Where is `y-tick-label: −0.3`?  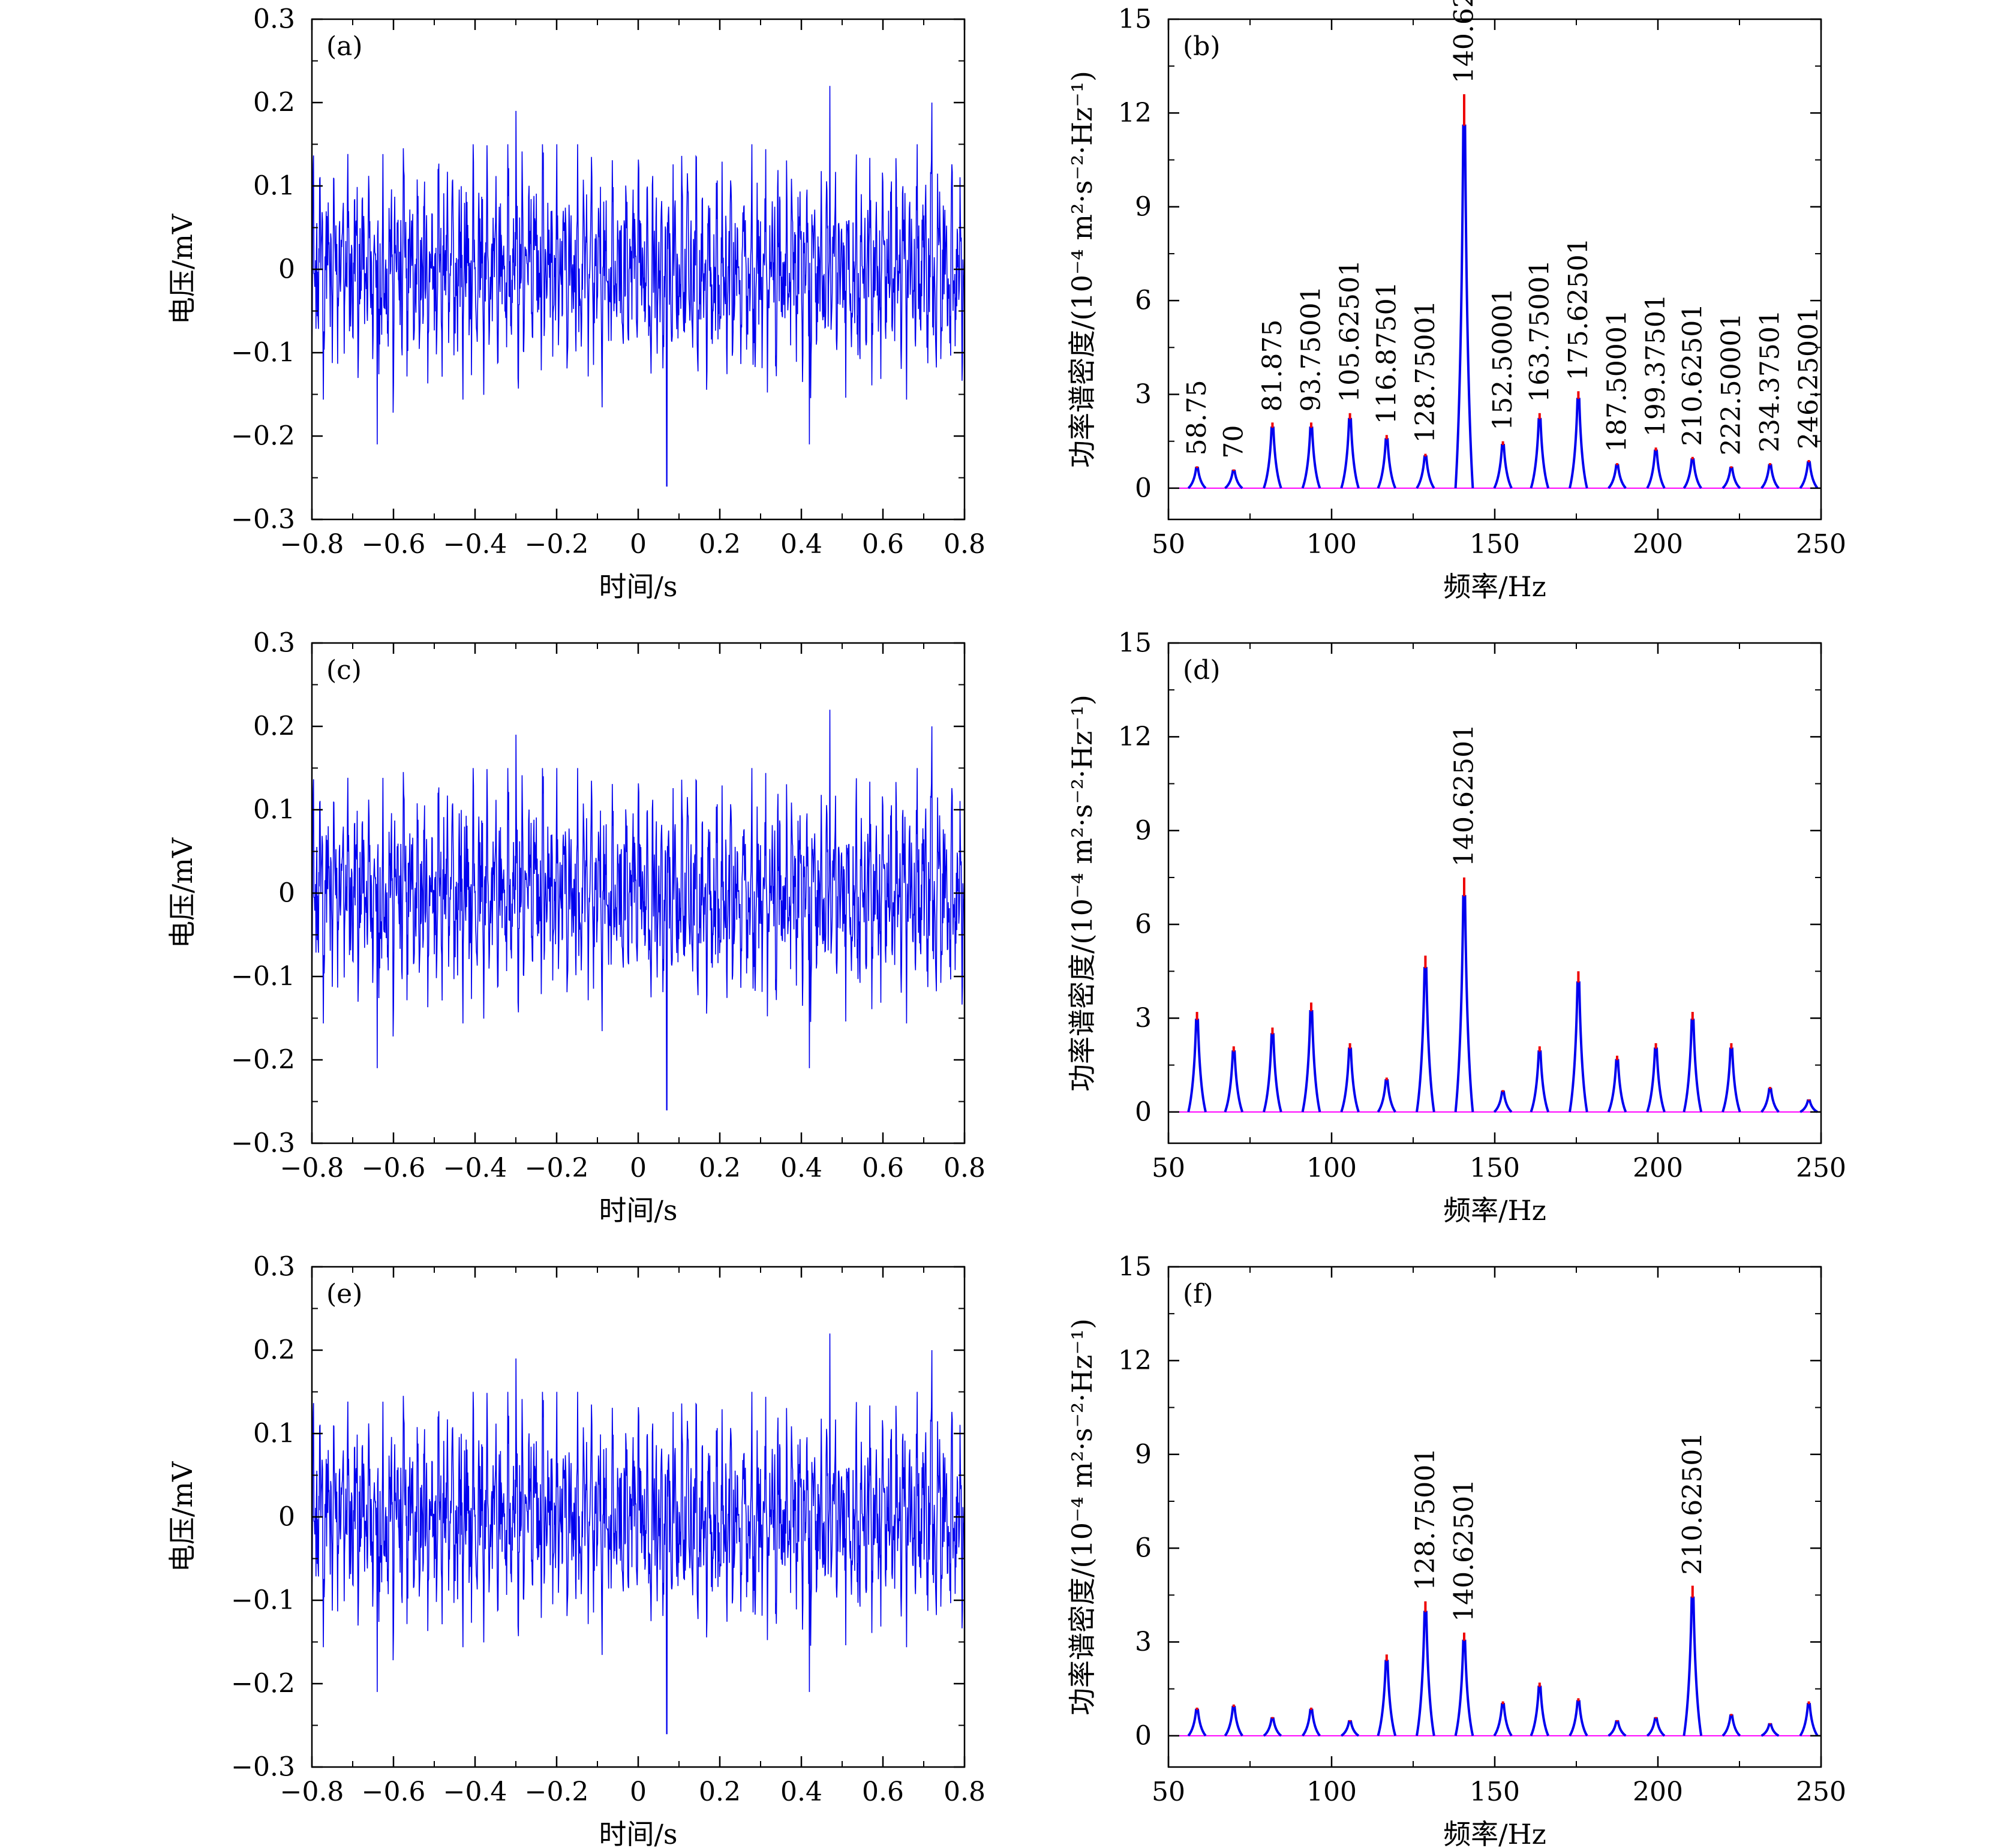 y-tick-label: −0.3 is located at coordinates (263, 1143).